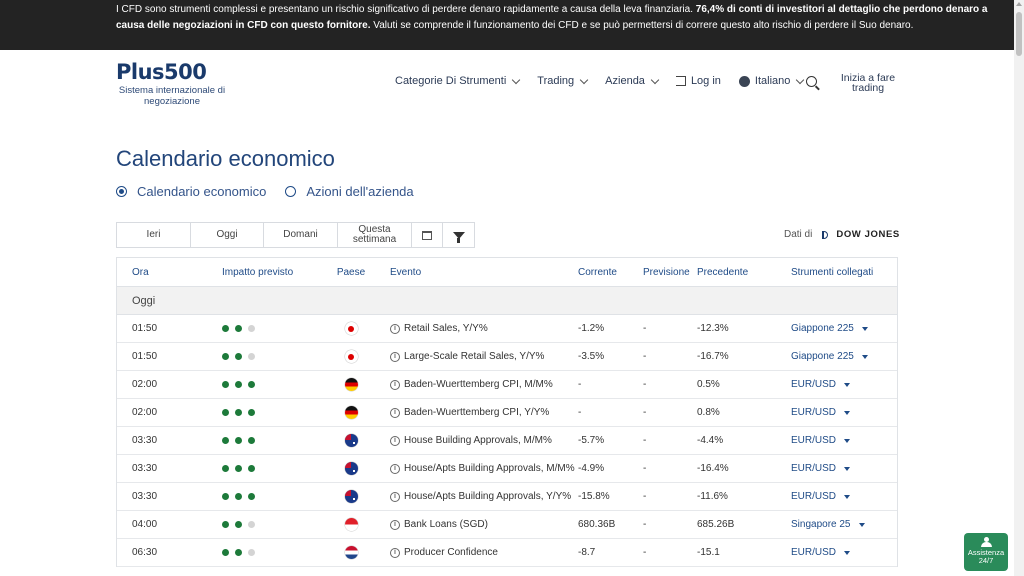  I want to click on funnel-icon, so click(458, 237).